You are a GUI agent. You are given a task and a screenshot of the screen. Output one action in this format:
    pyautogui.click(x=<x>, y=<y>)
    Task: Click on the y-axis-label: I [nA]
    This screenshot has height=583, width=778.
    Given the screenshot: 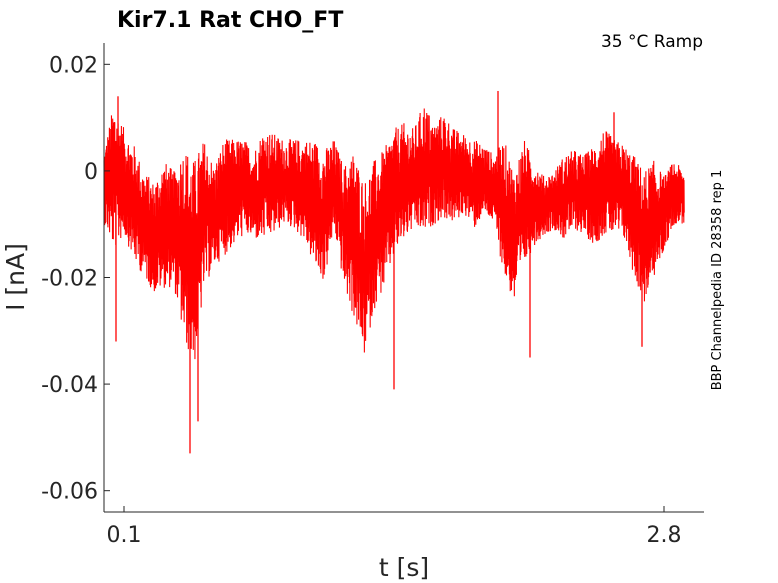 What is the action you would take?
    pyautogui.click(x=15, y=277)
    